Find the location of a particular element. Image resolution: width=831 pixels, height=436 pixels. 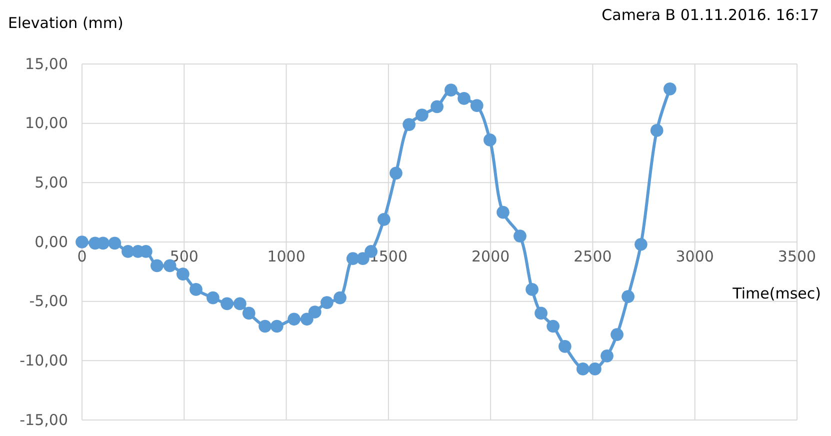

chart-title: Camera B 01.11.2016. 16:17 is located at coordinates (710, 15).